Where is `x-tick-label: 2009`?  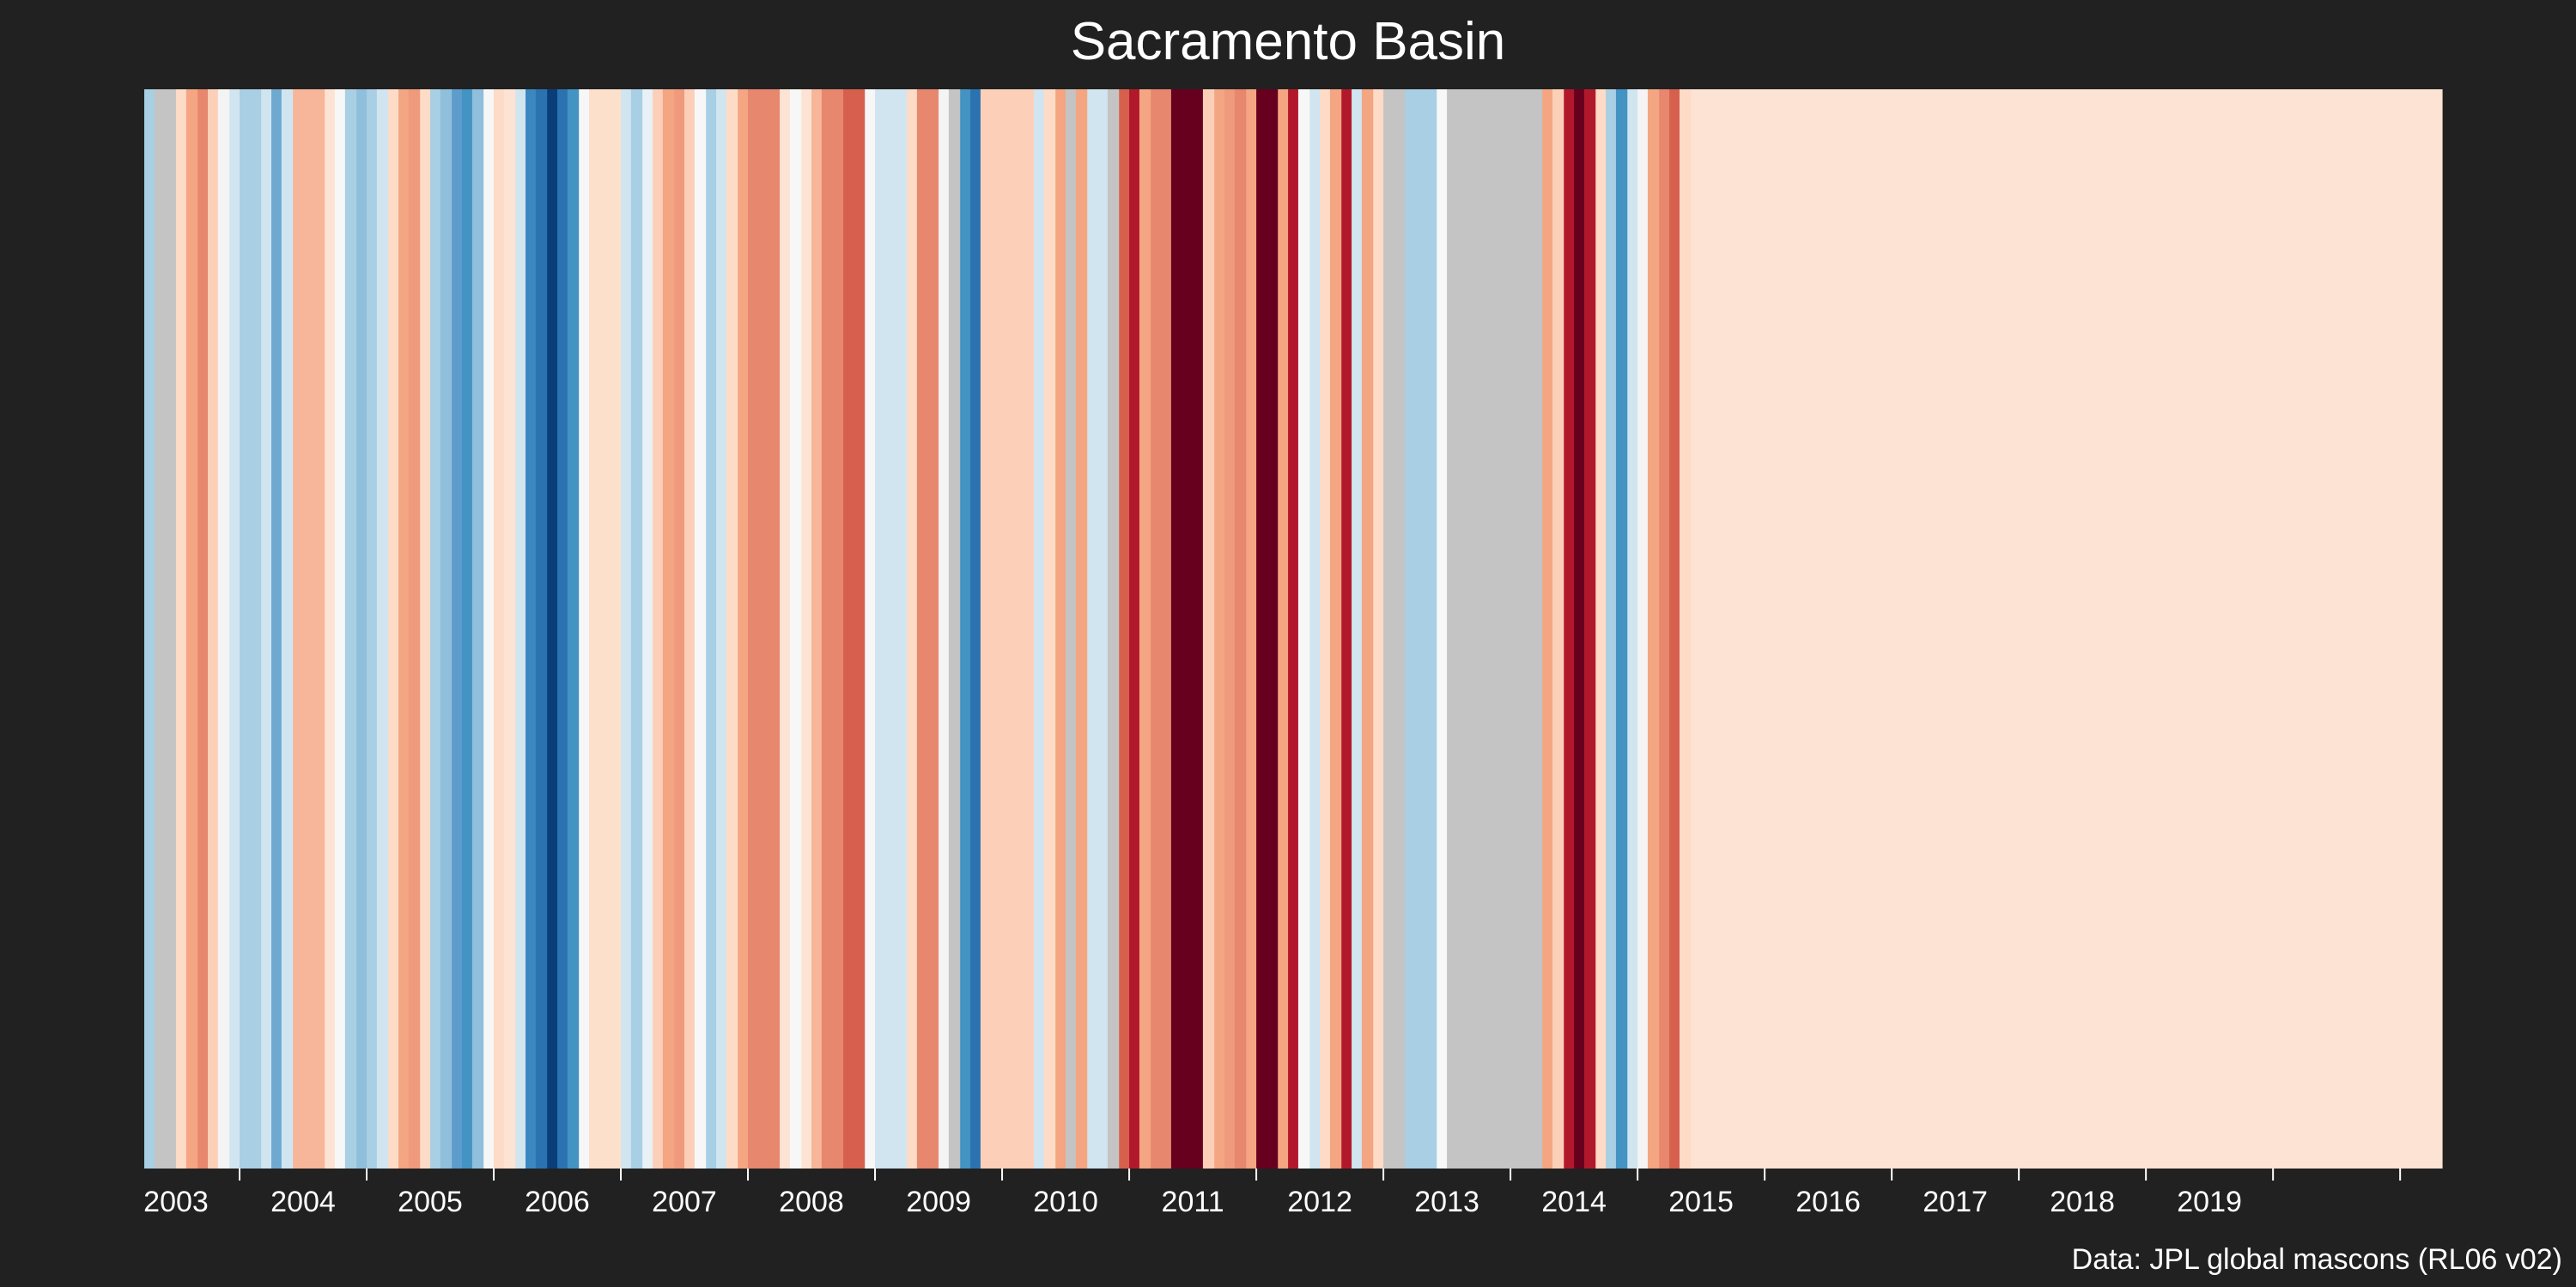
x-tick-label: 2009 is located at coordinates (939, 1202).